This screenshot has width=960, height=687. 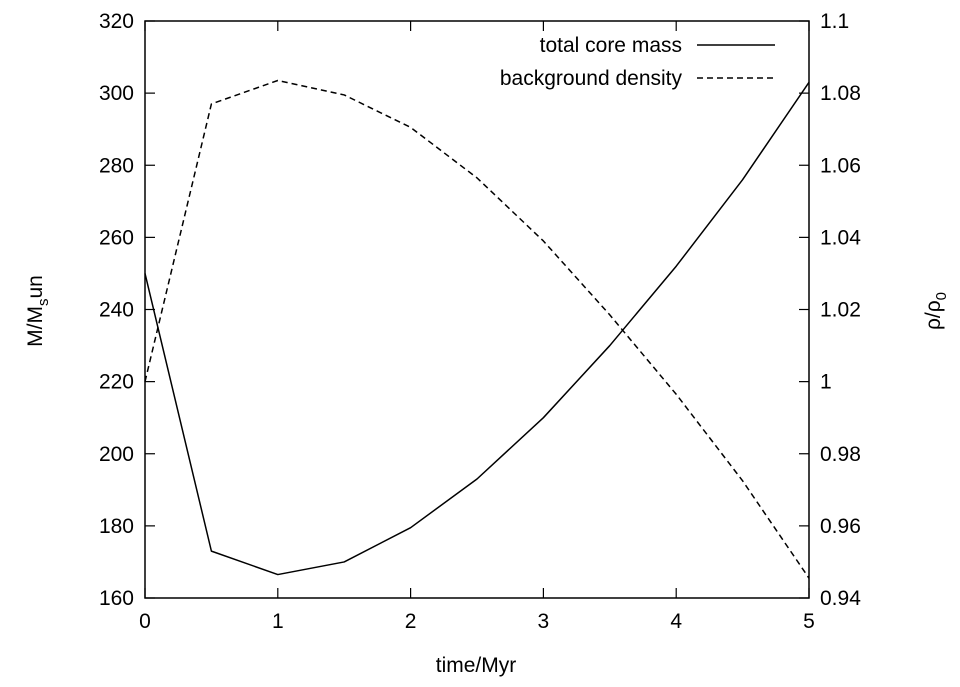 What do you see at coordinates (809, 621) in the screenshot?
I see `x-tick-label: 5` at bounding box center [809, 621].